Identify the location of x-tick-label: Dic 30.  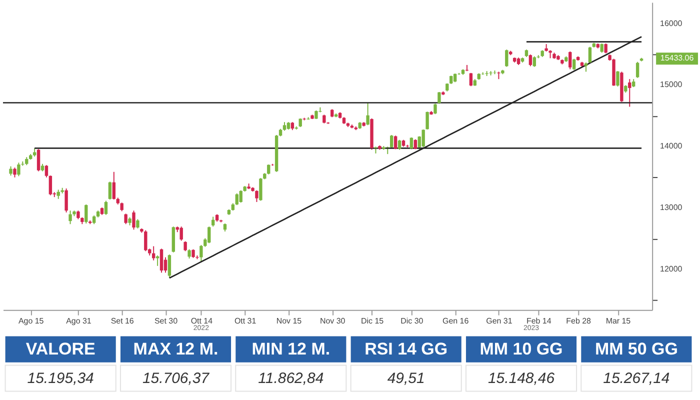
(412, 321).